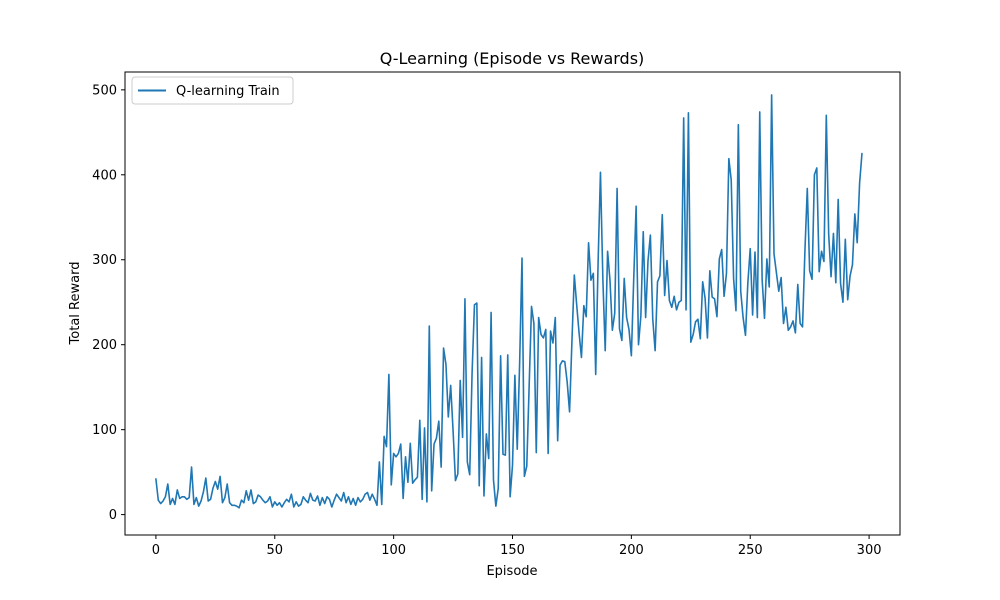 This screenshot has width=1000, height=600. Describe the element at coordinates (104, 175) in the screenshot. I see `y-tick-label: 400` at that location.